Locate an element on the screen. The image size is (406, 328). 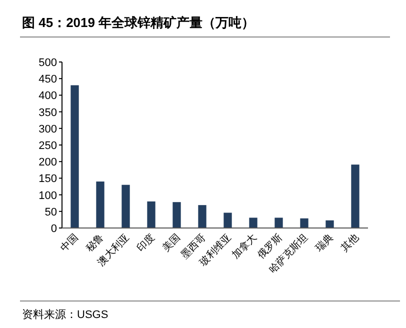
ytick: 150 is located at coordinates (47, 179).